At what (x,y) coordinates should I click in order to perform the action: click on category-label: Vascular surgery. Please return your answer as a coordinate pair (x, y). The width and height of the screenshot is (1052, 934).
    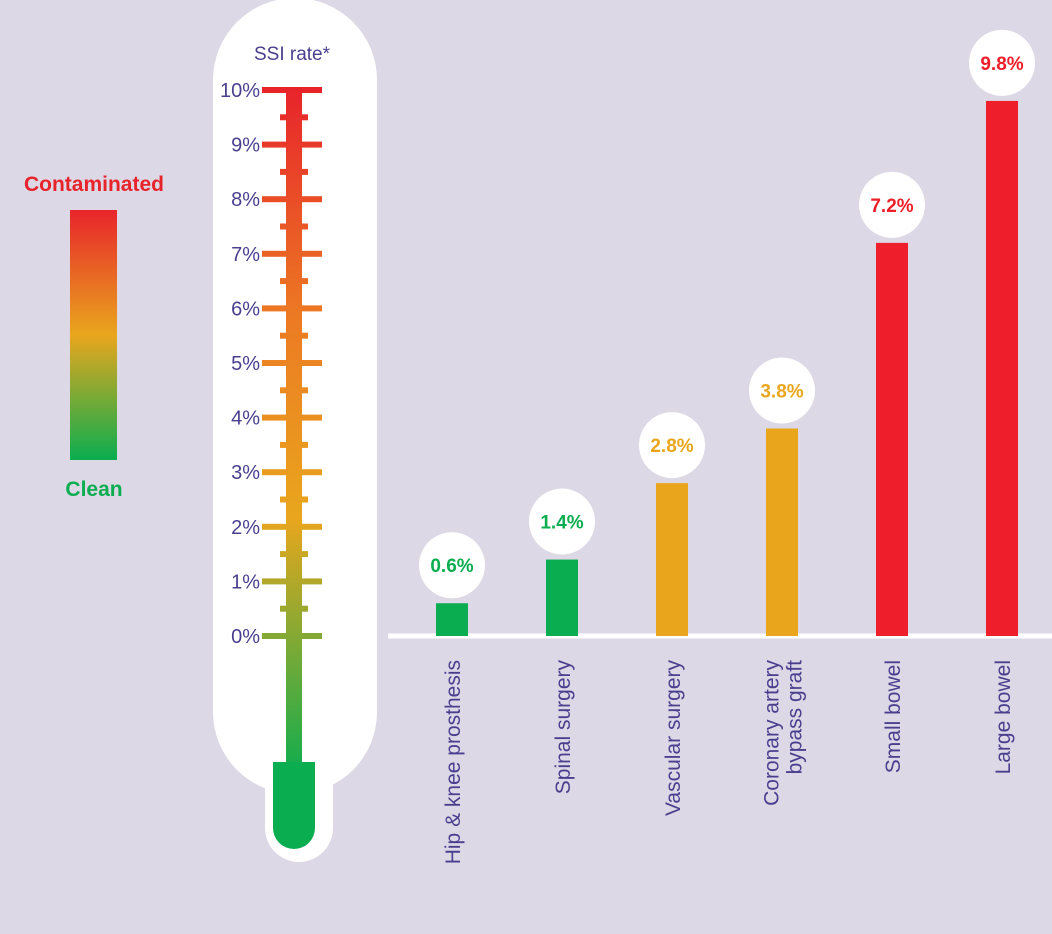
    Looking at the image, I should click on (673, 738).